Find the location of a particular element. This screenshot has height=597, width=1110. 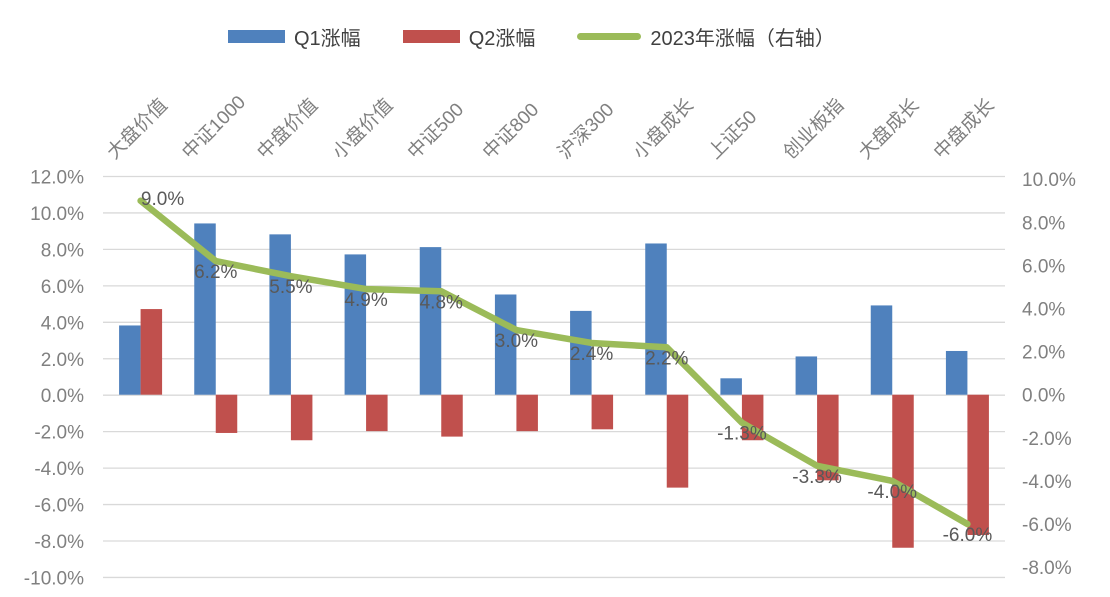

right-axis-tick-label: 2.0% is located at coordinates (1043, 353).